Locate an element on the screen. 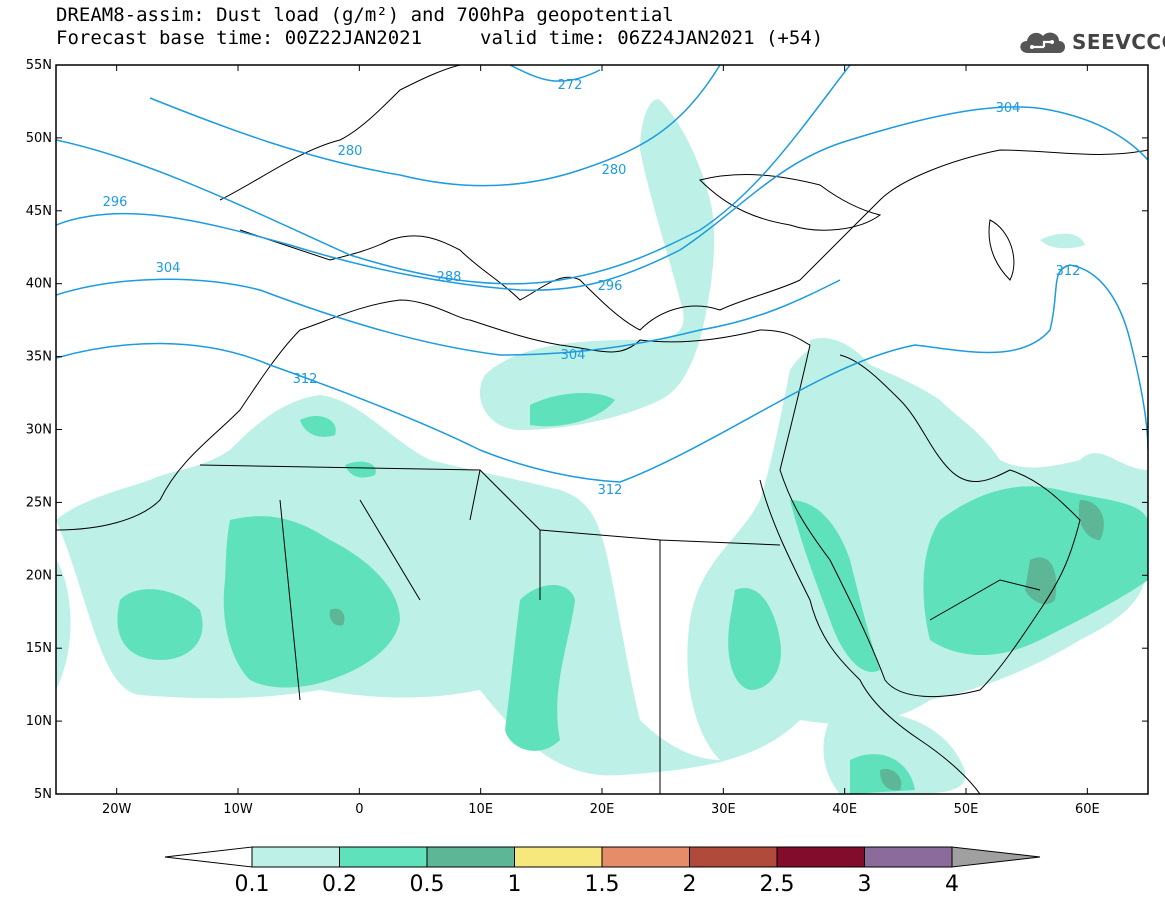 The image size is (1165, 907). colorbar-label: 3 is located at coordinates (865, 884).